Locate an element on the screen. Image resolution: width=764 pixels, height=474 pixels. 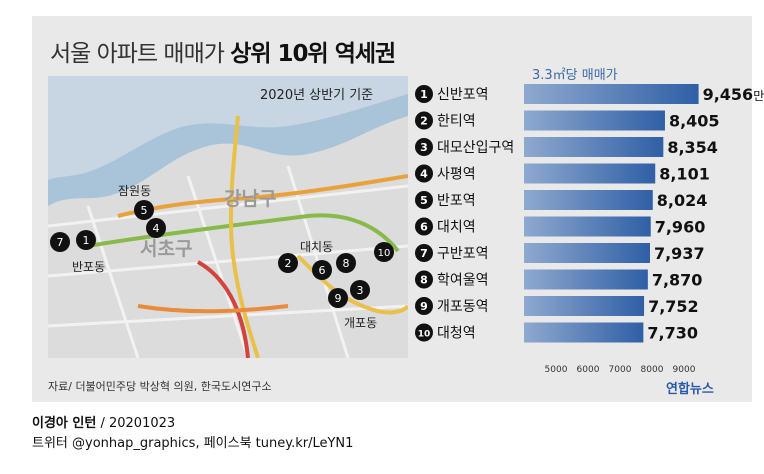
svg-text: 8 is located at coordinates (346, 263).